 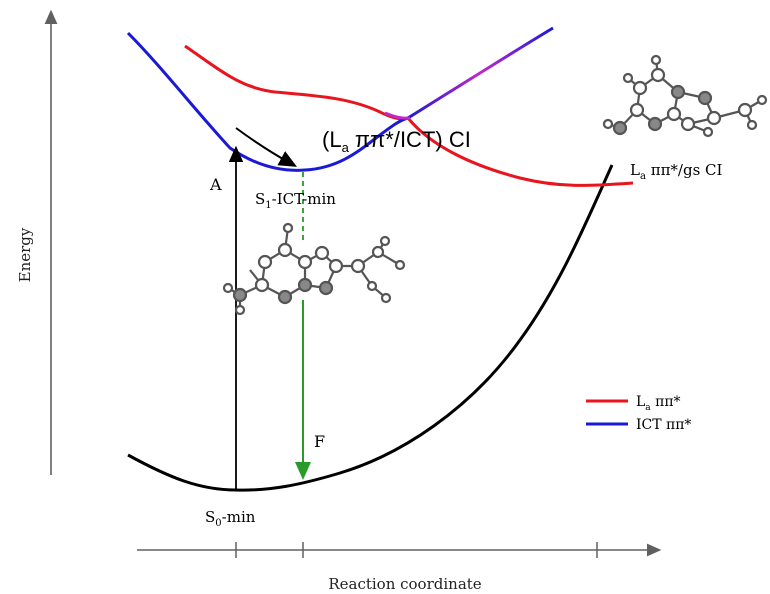 What do you see at coordinates (685, 96) in the screenshot?
I see `molecule-top-right-icon` at bounding box center [685, 96].